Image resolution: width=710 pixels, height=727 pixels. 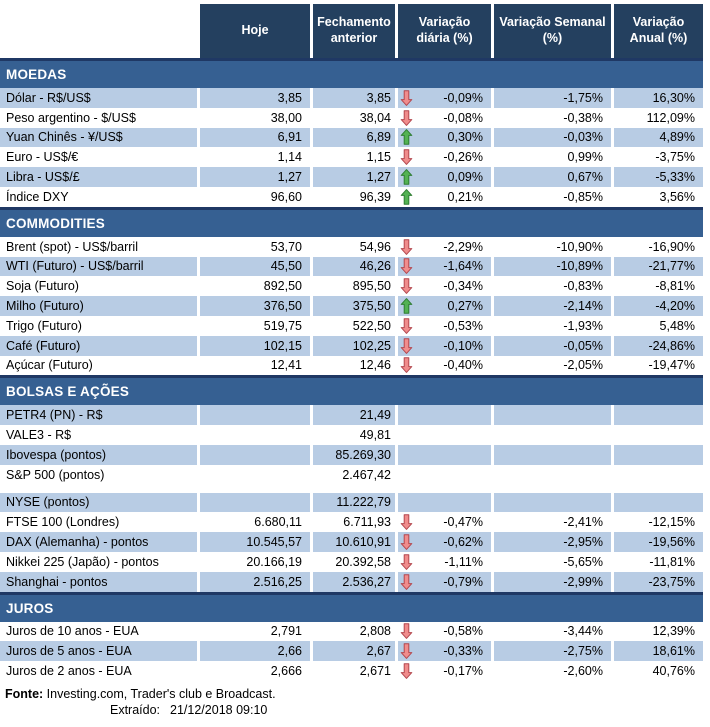 What do you see at coordinates (463, 157) in the screenshot?
I see `daily-variation-value: -0,26%` at bounding box center [463, 157].